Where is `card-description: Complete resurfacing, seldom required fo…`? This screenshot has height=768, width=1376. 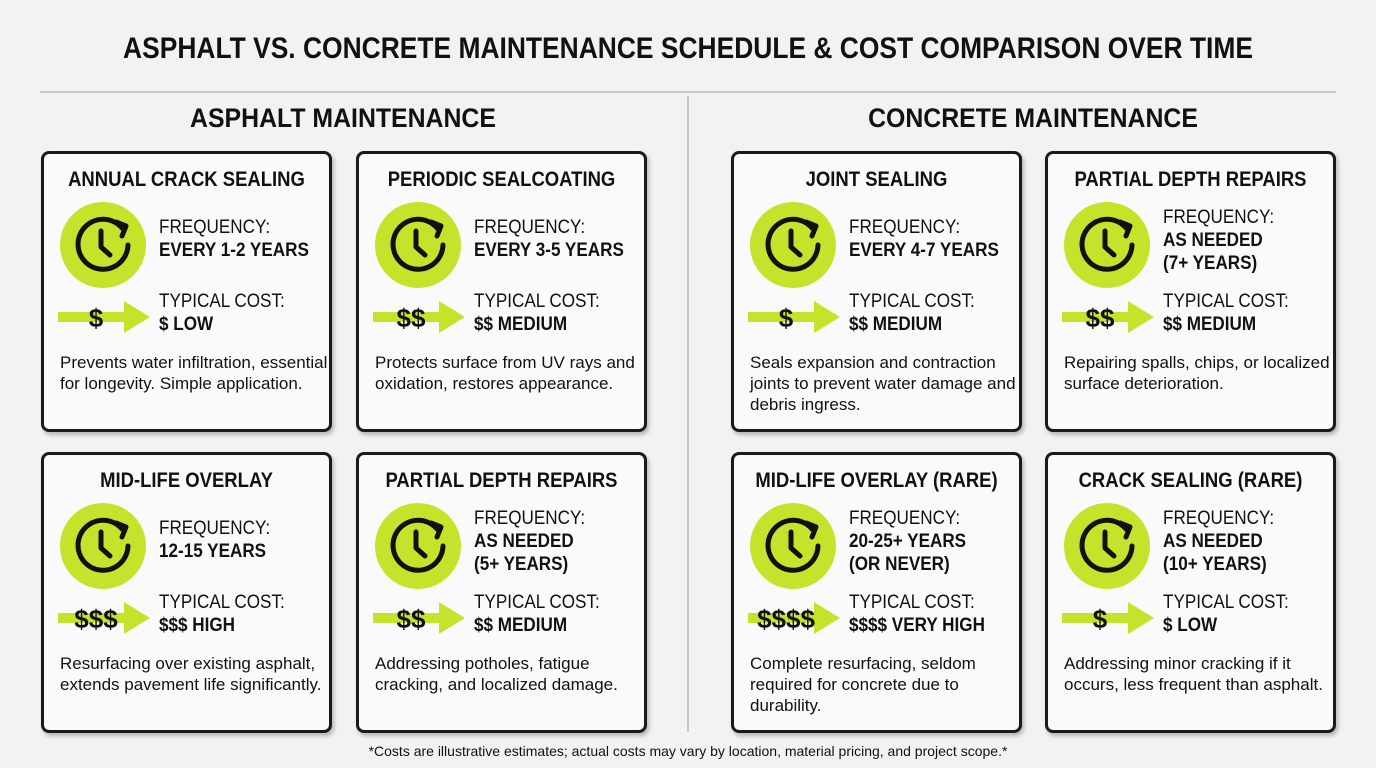 card-description: Complete resurfacing, seldom required fo… is located at coordinates (863, 684).